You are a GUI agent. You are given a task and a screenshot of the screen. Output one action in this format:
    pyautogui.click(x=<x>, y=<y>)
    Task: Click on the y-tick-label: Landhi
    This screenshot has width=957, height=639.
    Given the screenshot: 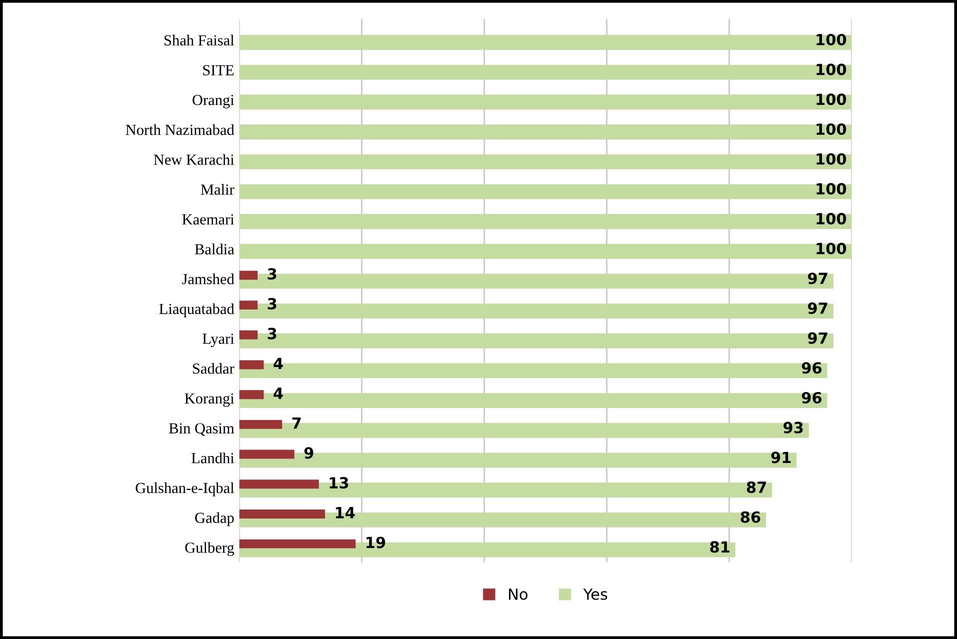 What is the action you would take?
    pyautogui.click(x=213, y=458)
    